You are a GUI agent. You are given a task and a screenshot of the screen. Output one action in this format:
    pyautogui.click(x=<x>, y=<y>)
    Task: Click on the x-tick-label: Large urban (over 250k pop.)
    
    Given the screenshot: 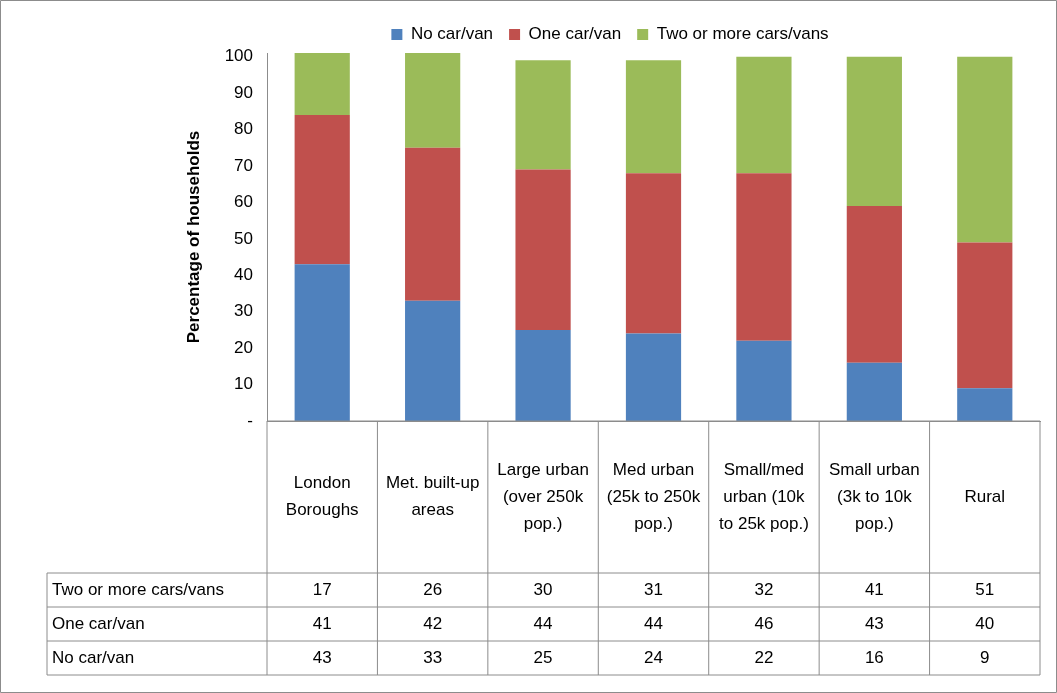 What is the action you would take?
    pyautogui.click(x=543, y=496)
    